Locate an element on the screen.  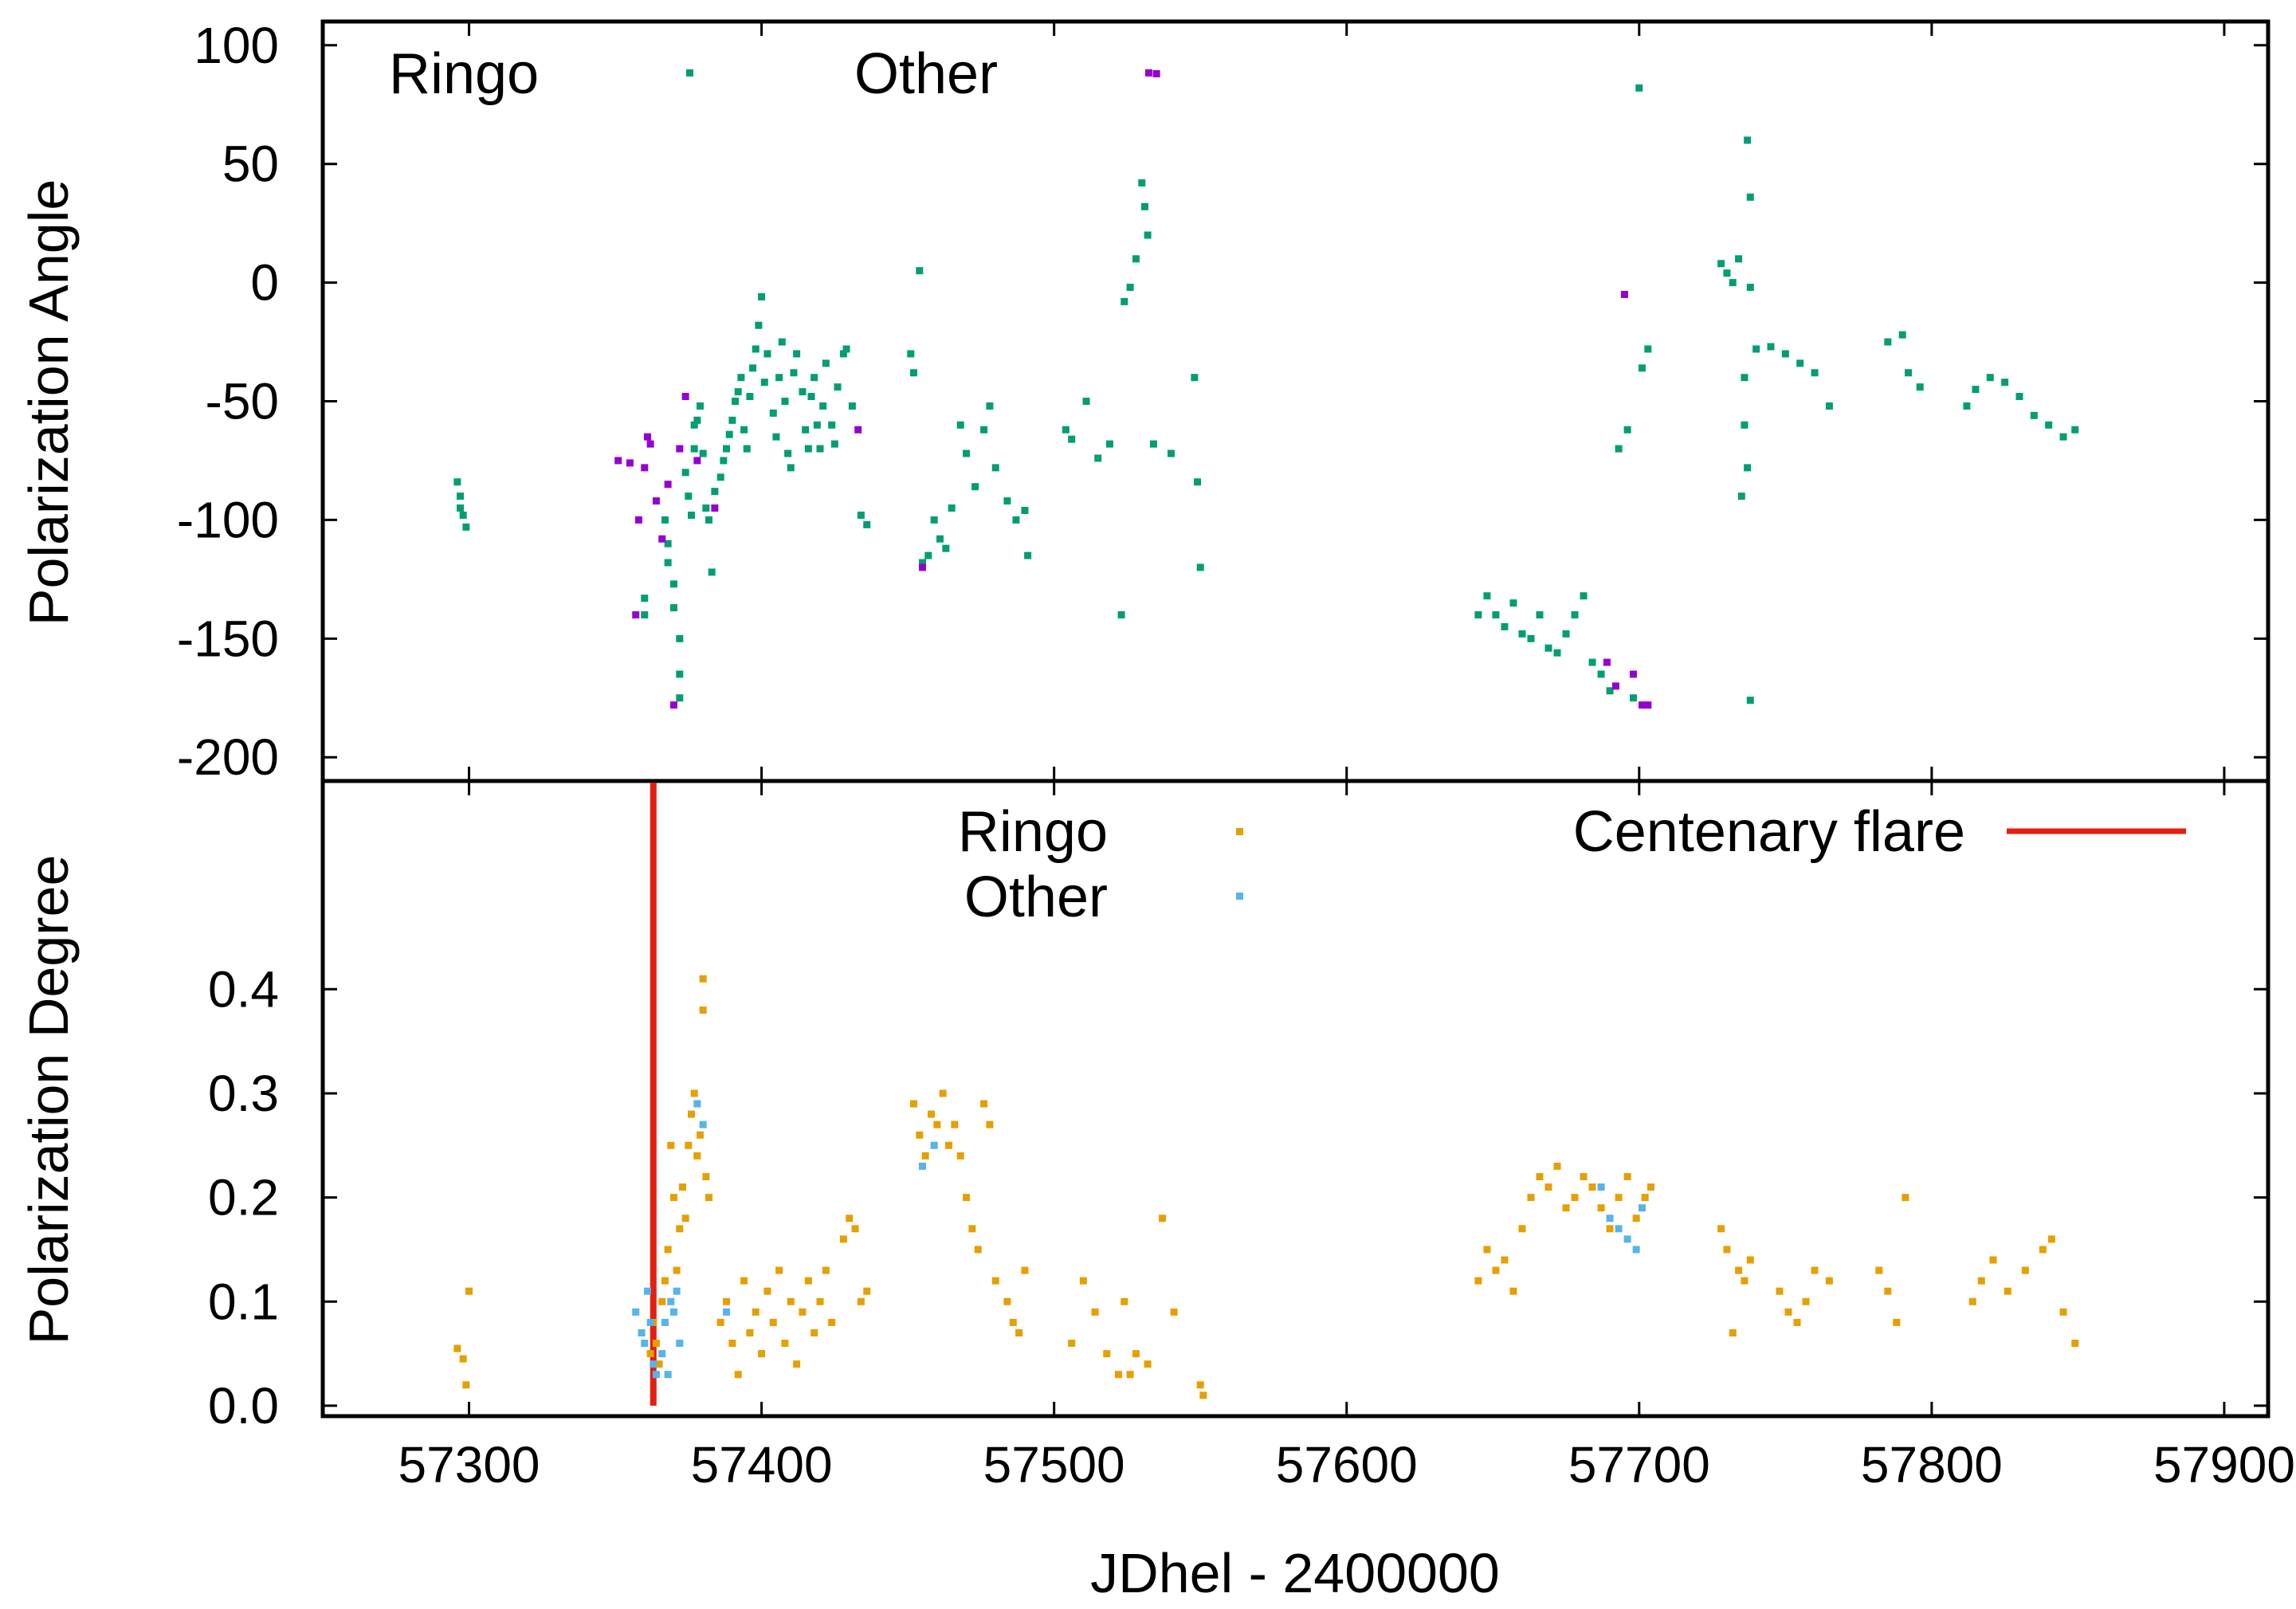
top-y-tick-label: 100 is located at coordinates (236, 46).